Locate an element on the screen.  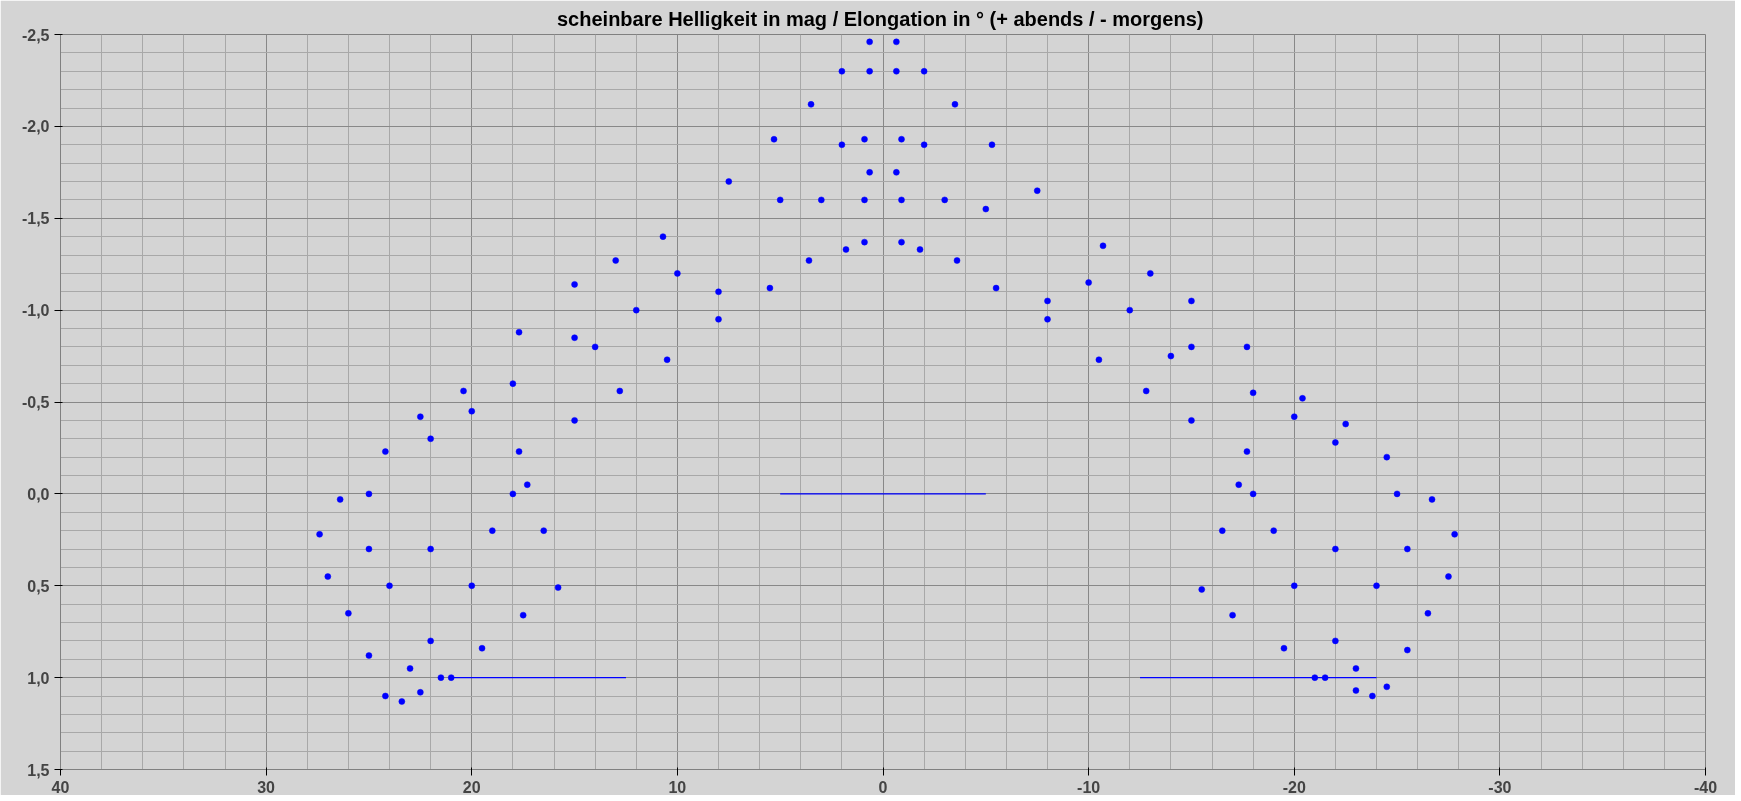
y-tick-label: -2,5 is located at coordinates (35, 35).